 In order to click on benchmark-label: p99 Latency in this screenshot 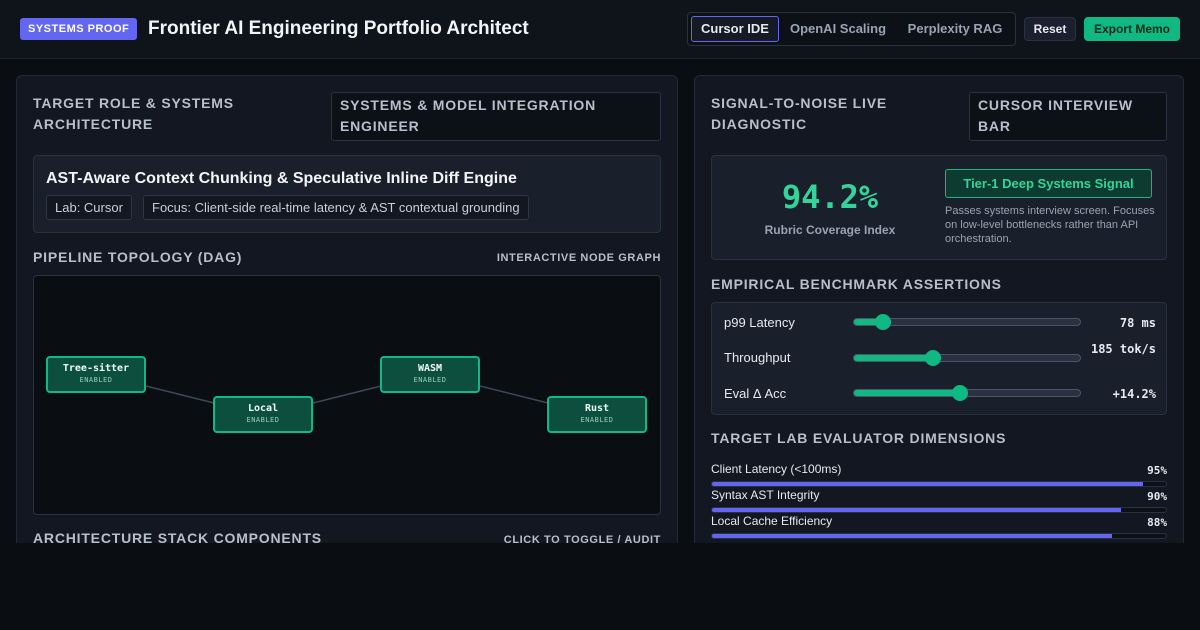, I will do `click(759, 322)`.